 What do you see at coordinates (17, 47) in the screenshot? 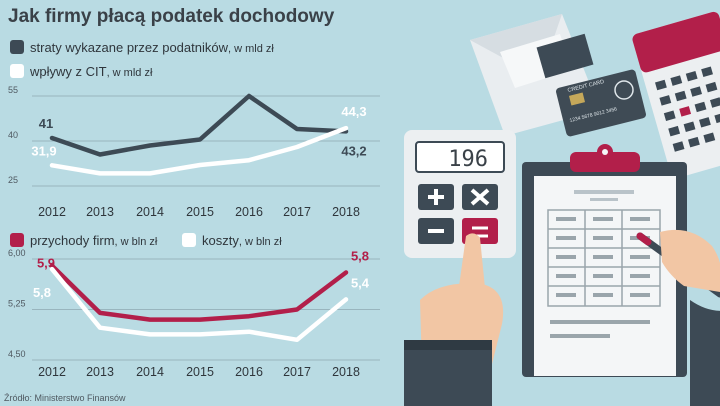
I see `legend-swatch-straty` at bounding box center [17, 47].